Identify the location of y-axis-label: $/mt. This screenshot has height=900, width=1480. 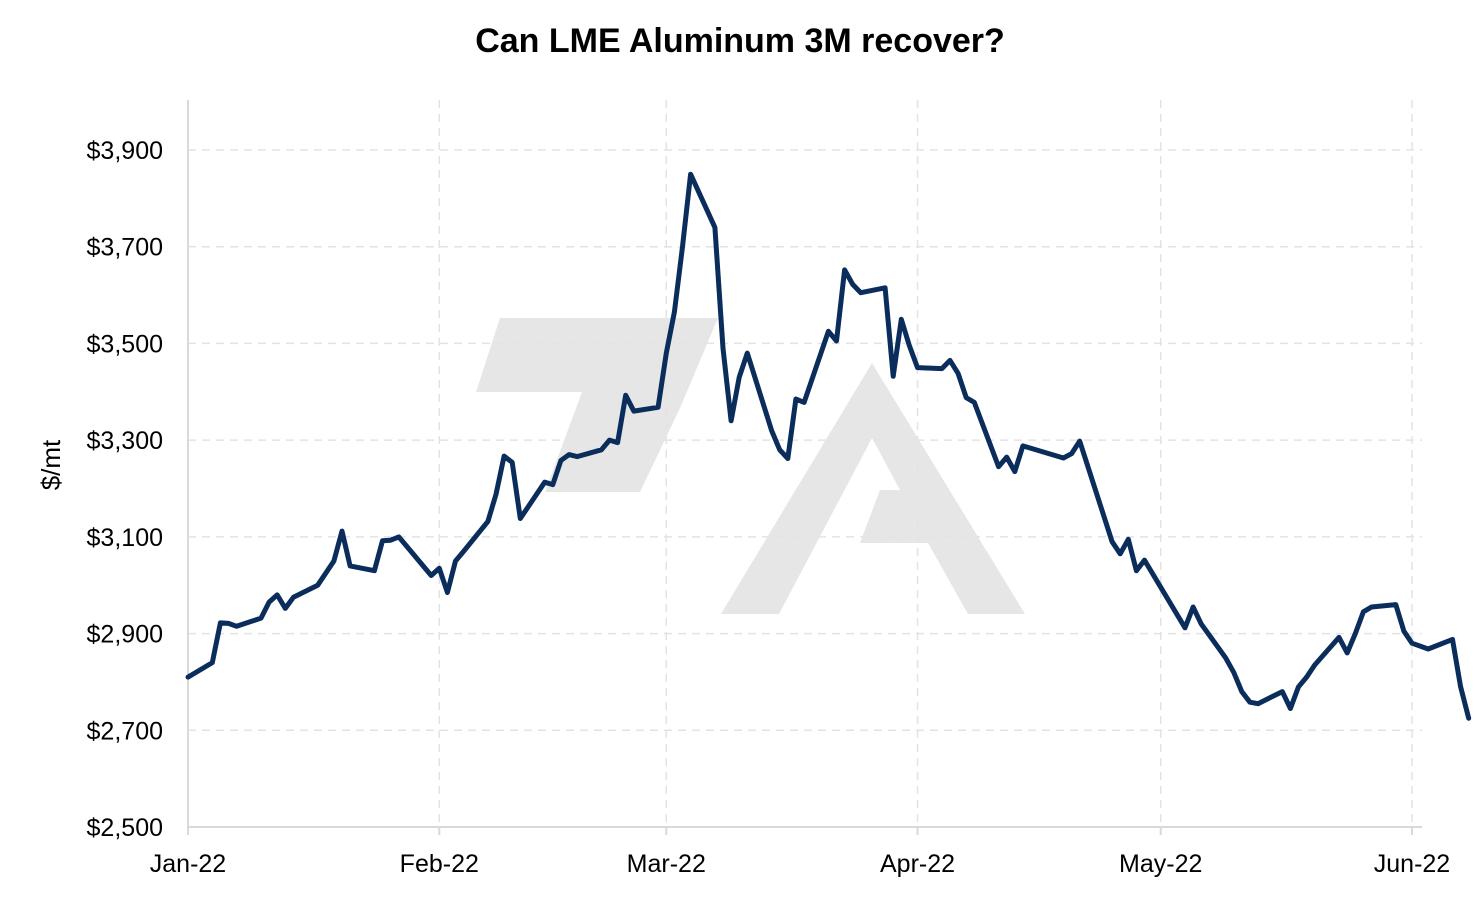
(51, 464).